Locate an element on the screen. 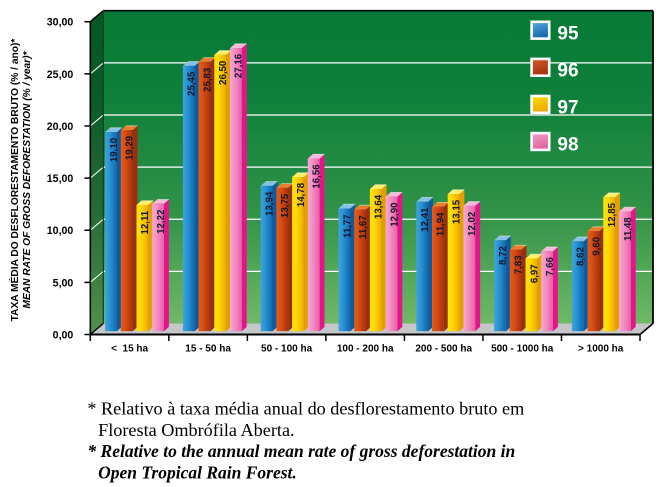  svg-text: 13,15 is located at coordinates (456, 211).